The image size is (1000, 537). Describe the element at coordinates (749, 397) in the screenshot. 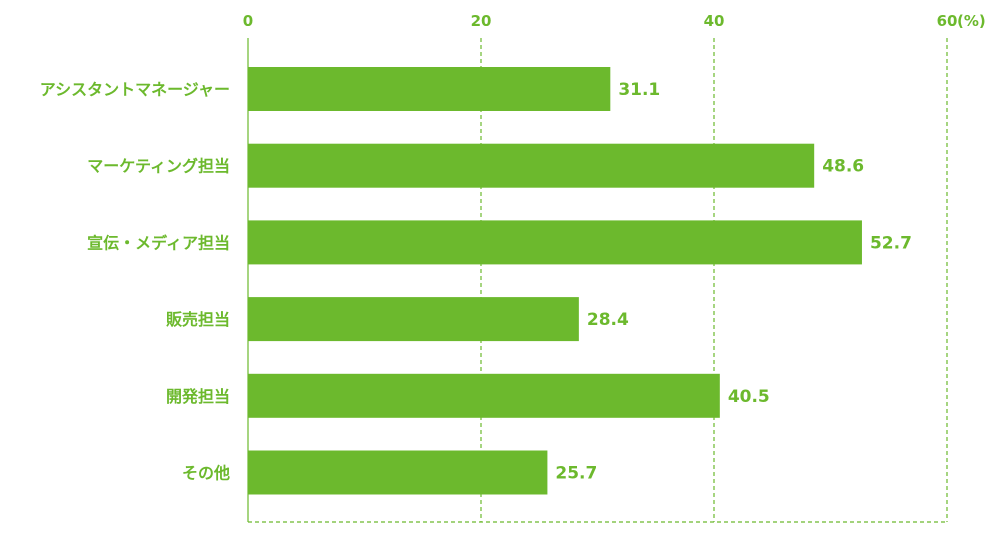

I see `value-label: 40.5` at that location.